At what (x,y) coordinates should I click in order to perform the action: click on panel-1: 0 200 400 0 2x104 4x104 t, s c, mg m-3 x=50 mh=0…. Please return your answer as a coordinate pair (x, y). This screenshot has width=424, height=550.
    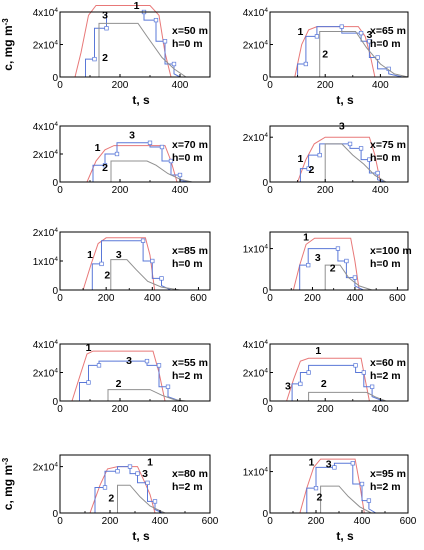
    Looking at the image, I should click on (106, 53).